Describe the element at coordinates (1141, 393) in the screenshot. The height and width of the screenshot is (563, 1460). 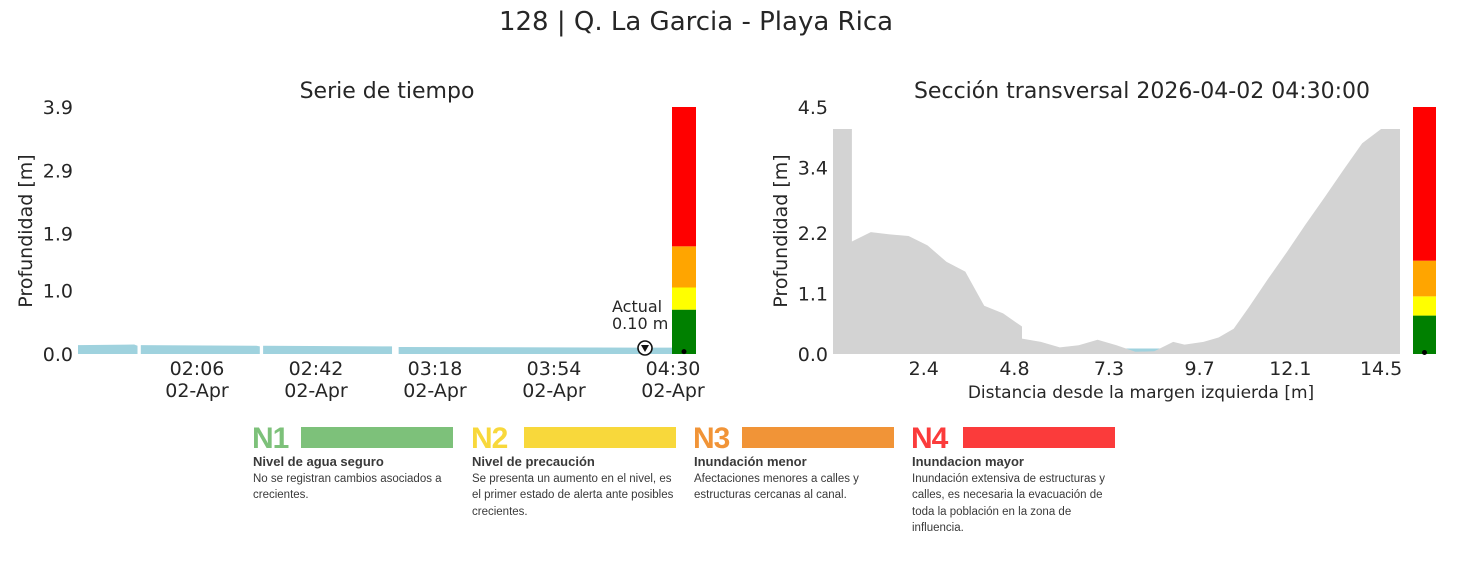
I see `xs-xlabel: Distancia desde la margen izquierda [m]` at that location.